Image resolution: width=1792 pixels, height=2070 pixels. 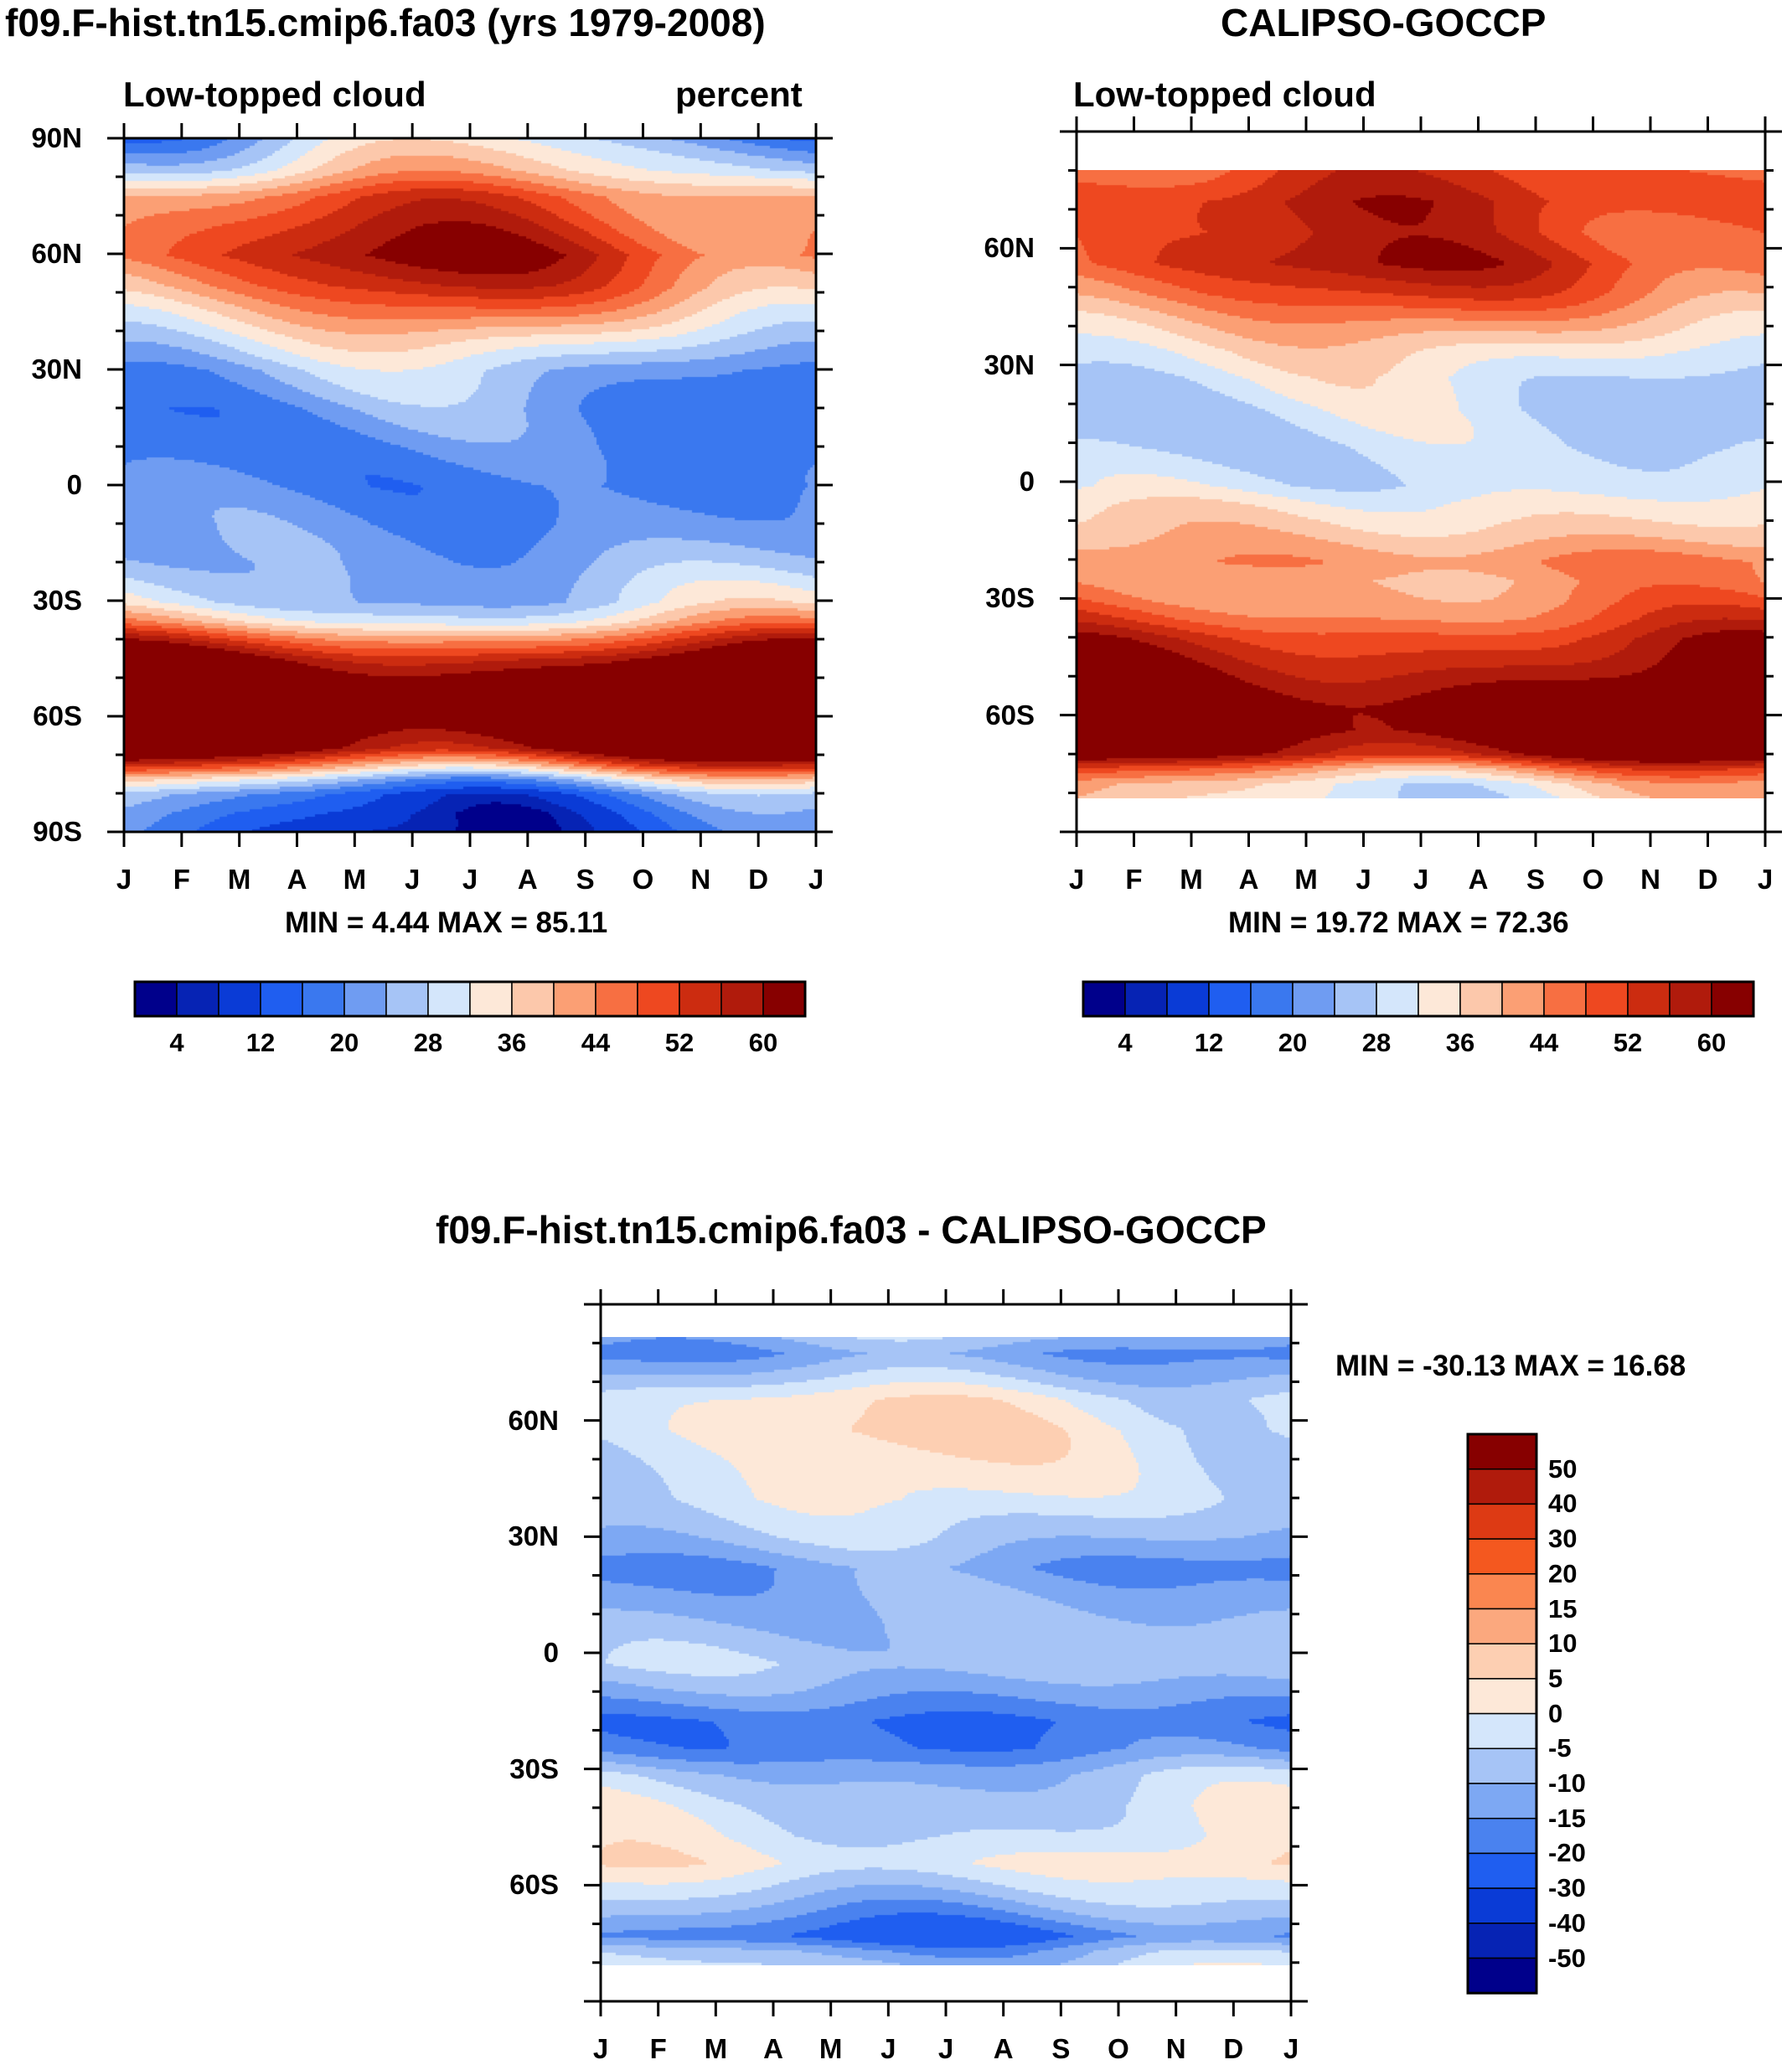 I want to click on panel3-x-tick-label: D, so click(x=1233, y=2048).